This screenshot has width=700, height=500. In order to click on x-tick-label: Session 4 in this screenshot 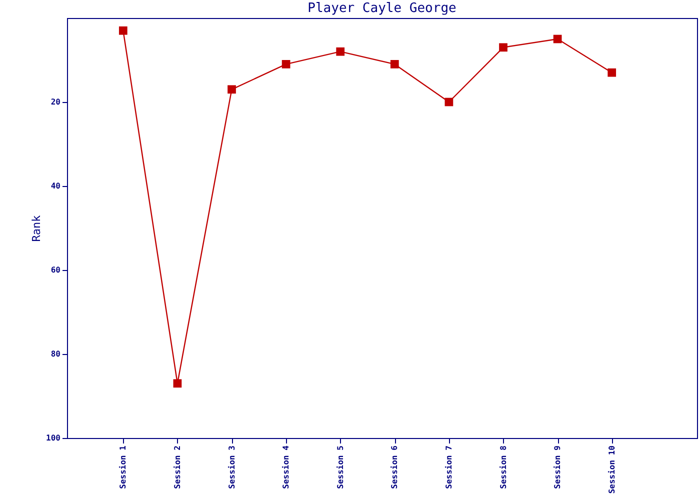, I will do `click(286, 467)`.